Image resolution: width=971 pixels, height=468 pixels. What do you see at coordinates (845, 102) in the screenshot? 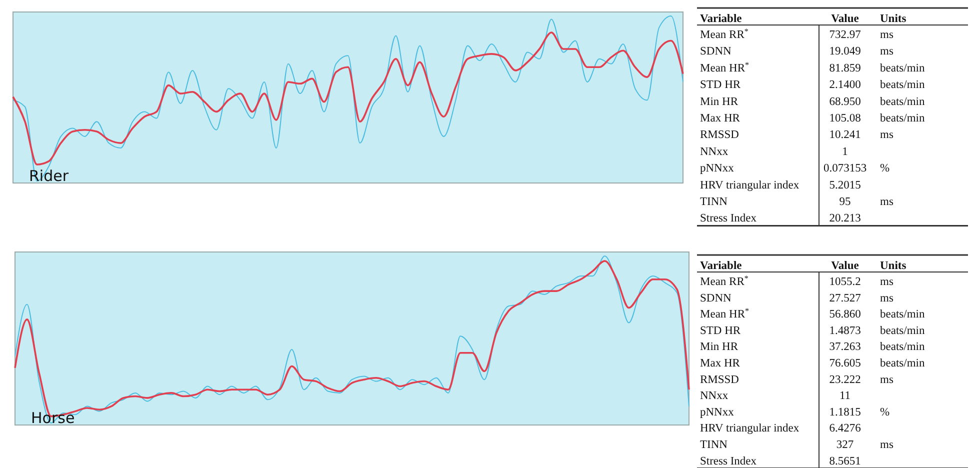
I see `text: 68.950` at bounding box center [845, 102].